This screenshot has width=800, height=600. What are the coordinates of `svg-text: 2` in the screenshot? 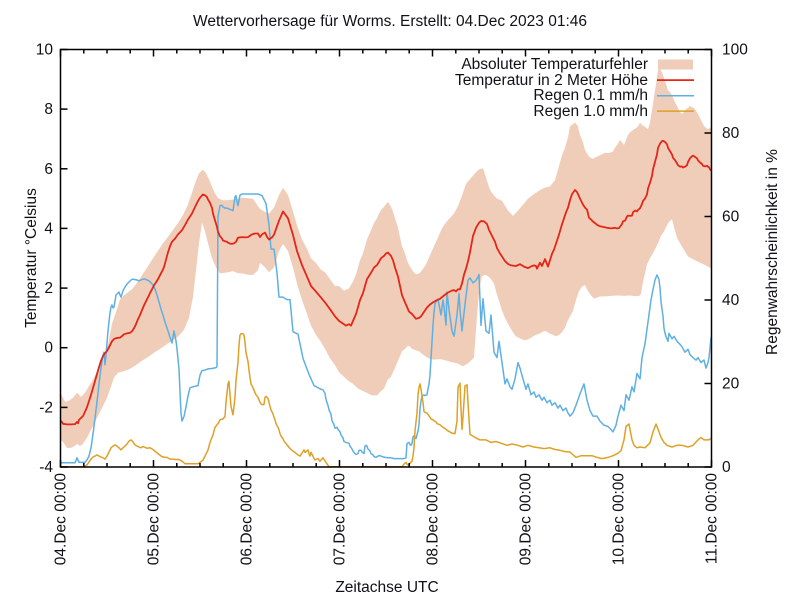 It's located at (48, 288).